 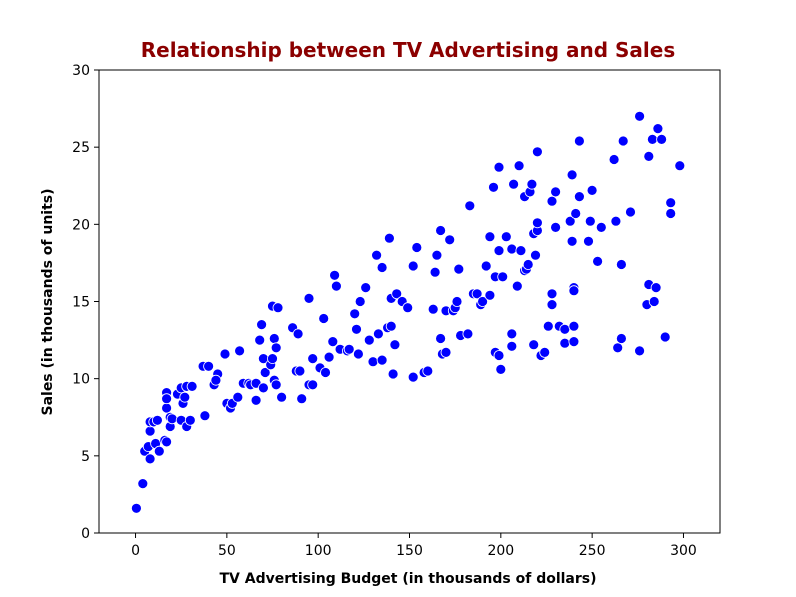 I want to click on y-tick-label: 5, so click(x=85, y=457).